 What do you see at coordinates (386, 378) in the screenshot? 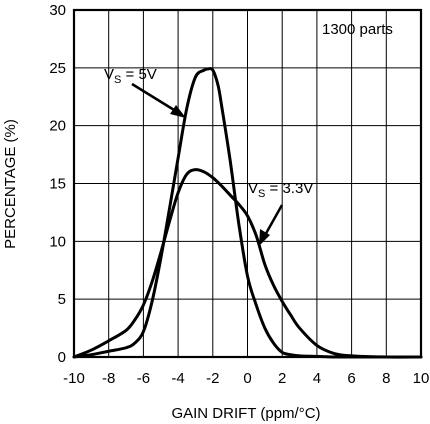
I see `x-tick-label: 8` at bounding box center [386, 378].